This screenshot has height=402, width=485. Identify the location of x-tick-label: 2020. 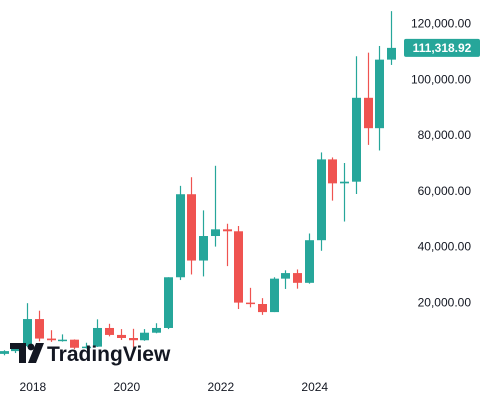
(126, 387).